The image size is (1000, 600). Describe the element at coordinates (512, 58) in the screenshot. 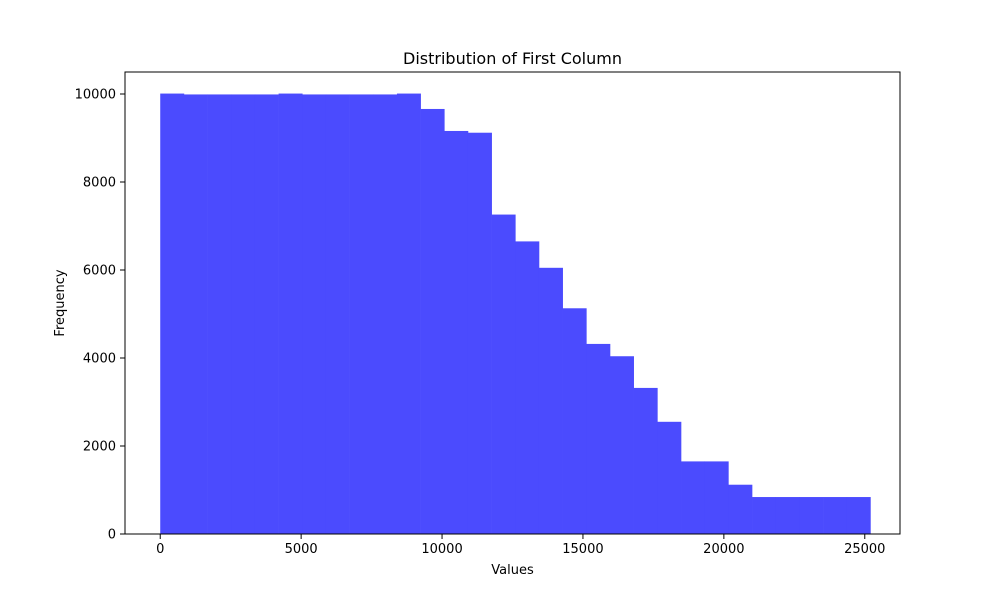

I see `chart-title: Distribution of First Column` at that location.